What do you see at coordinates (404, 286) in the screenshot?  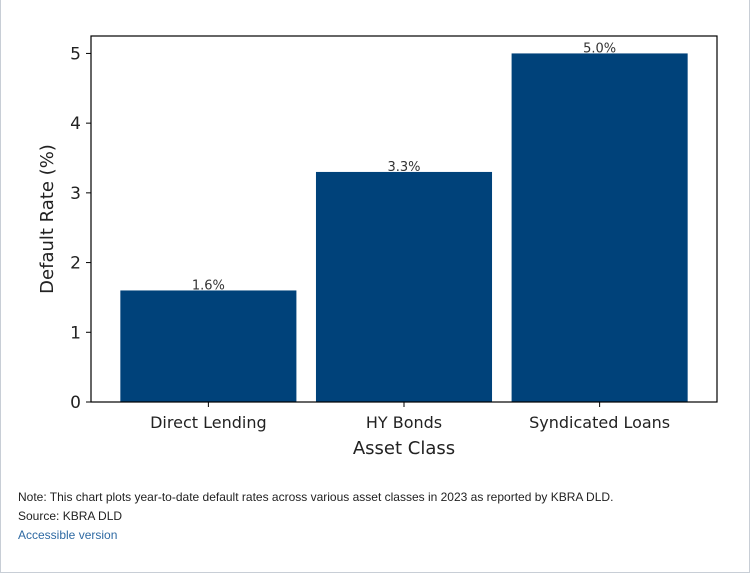 I see `bar-hy-bonds` at bounding box center [404, 286].